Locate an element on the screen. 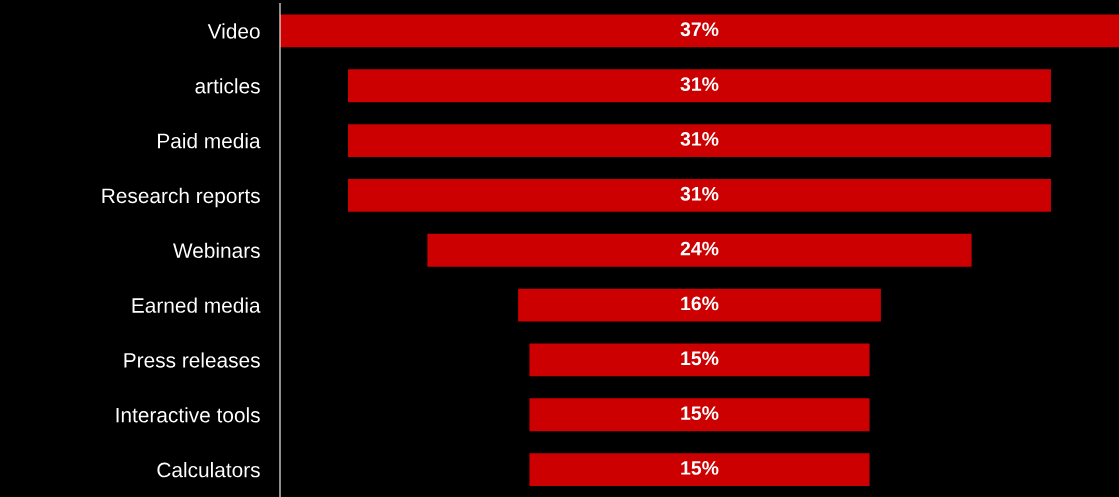 This screenshot has width=1119, height=497. category-label: Paid media is located at coordinates (209, 141).